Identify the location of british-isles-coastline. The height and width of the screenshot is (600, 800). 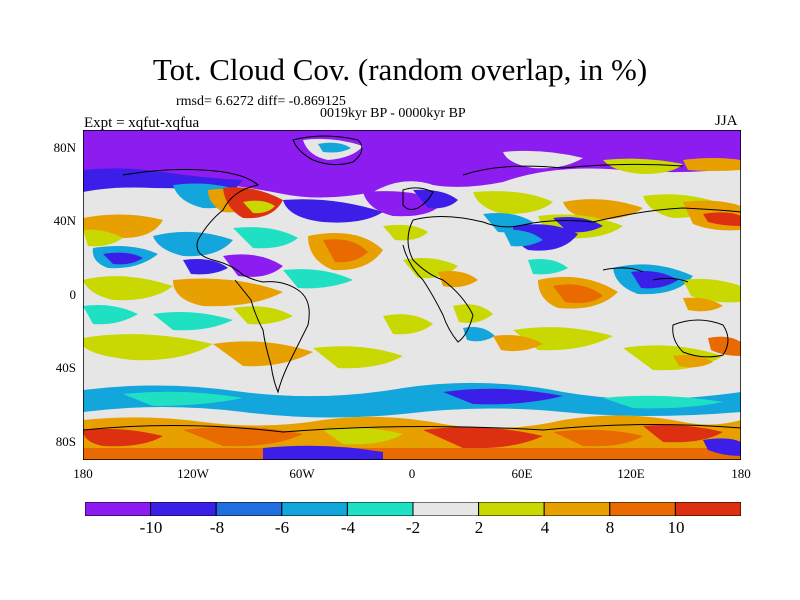
(418, 198).